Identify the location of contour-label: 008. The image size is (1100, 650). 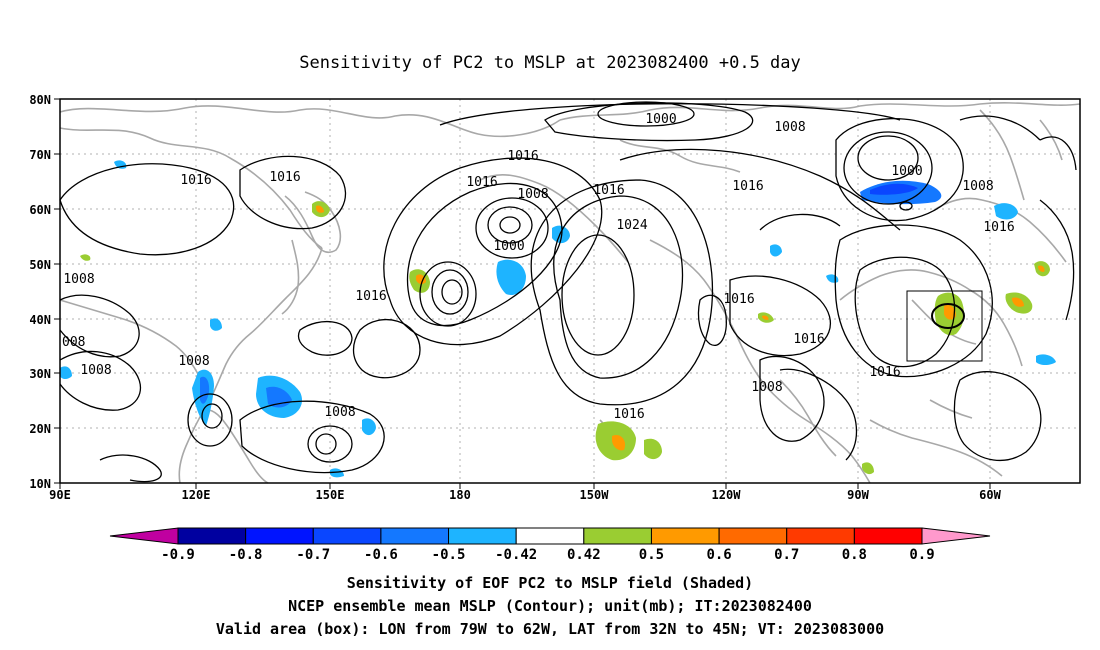
(73, 342).